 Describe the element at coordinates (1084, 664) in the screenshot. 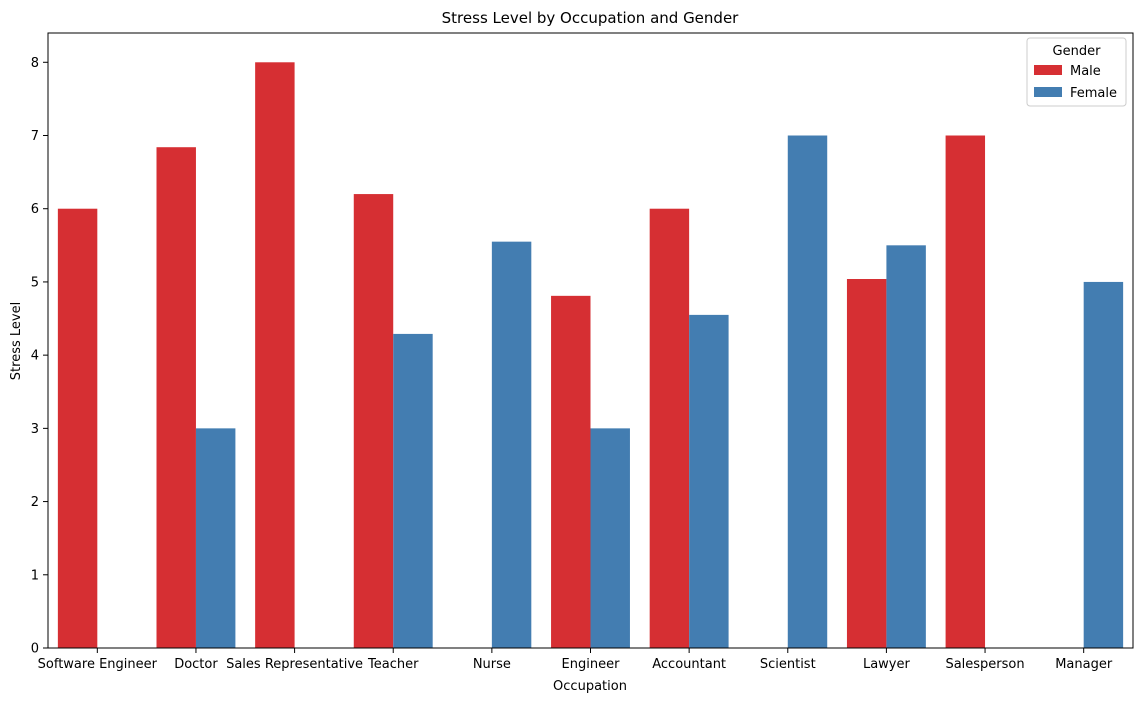

I see `x-tick-label: Manager` at that location.